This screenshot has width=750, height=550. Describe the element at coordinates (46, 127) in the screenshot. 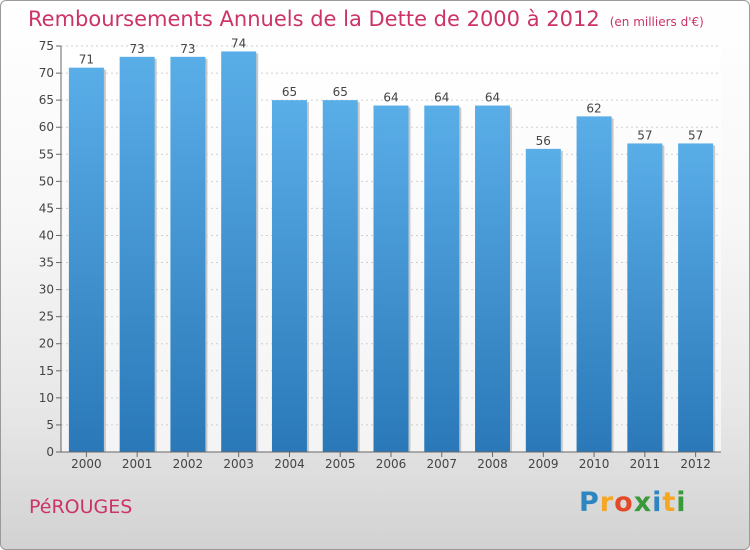

I see `y-tick-label: 60` at that location.